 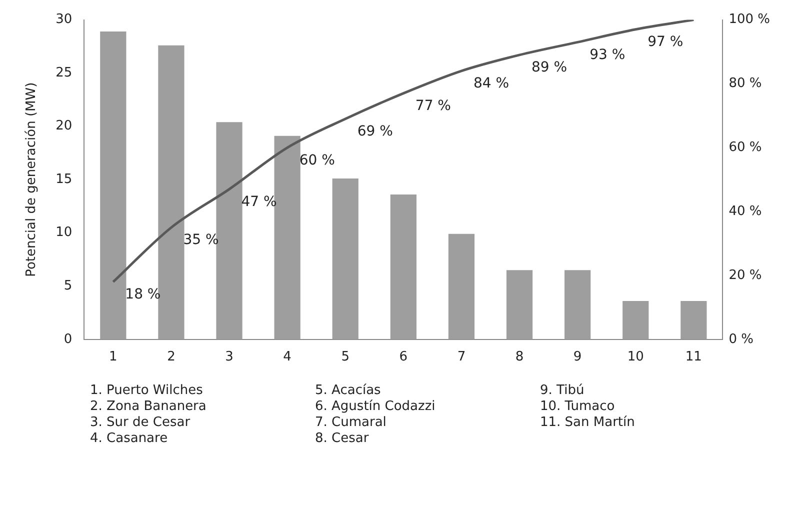 I want to click on x-tick-label: 10, so click(x=635, y=357).